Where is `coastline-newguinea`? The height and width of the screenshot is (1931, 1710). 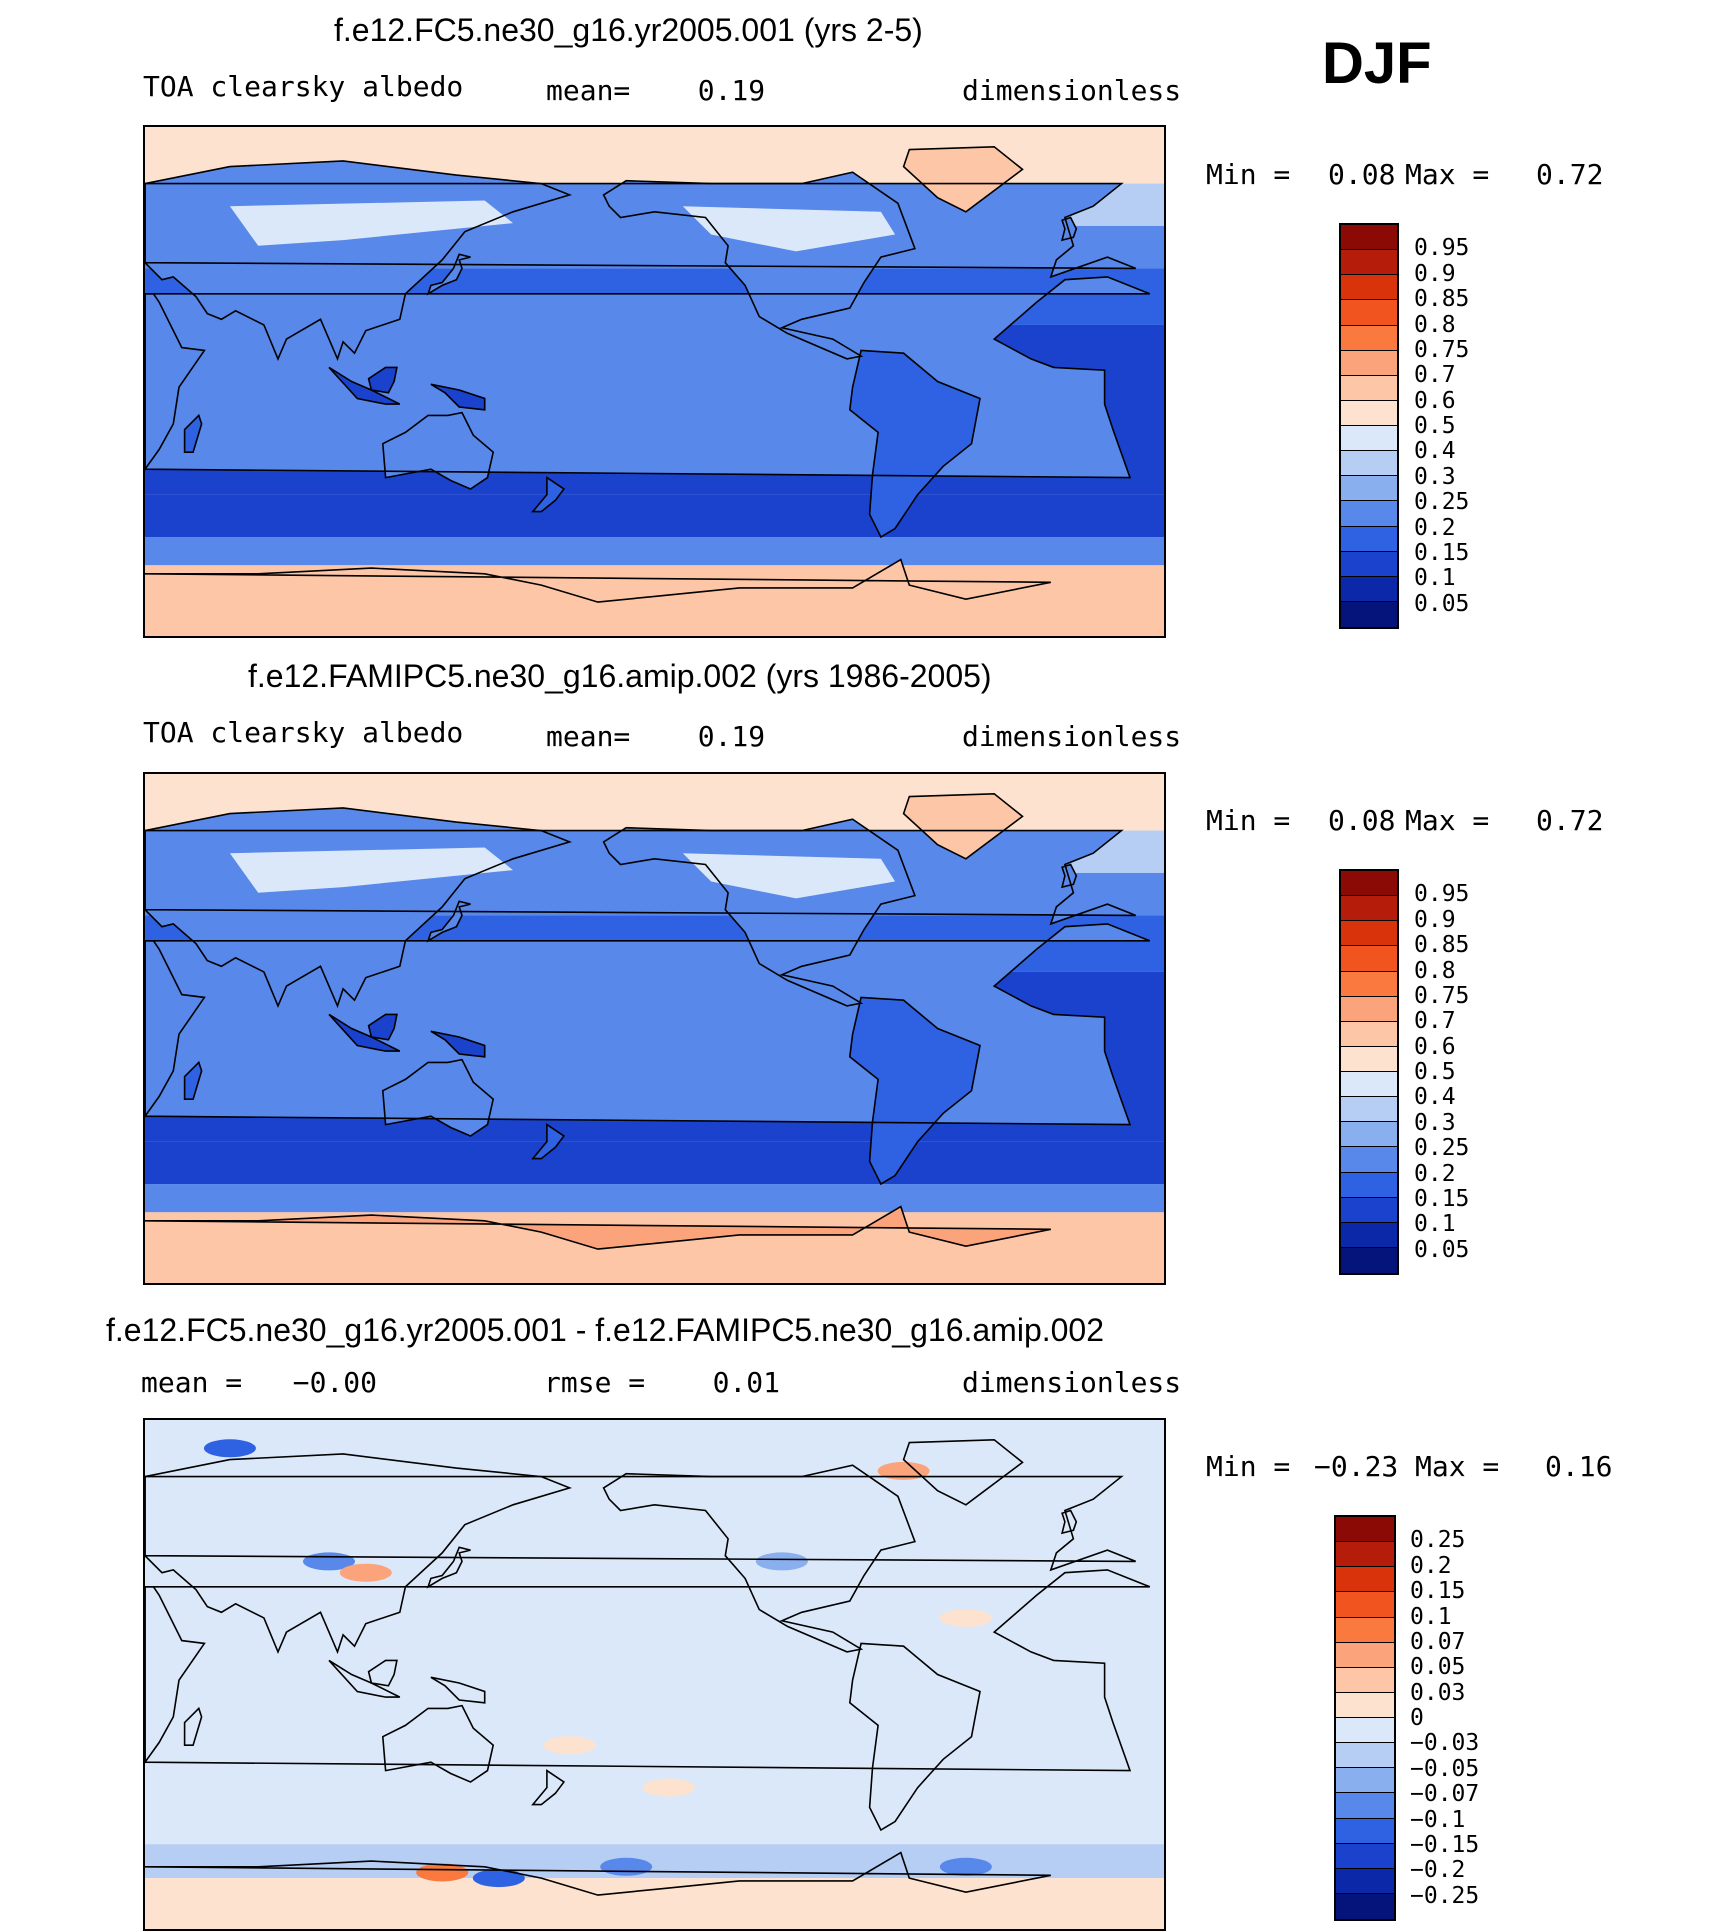
coastline-newguinea is located at coordinates (458, 1044).